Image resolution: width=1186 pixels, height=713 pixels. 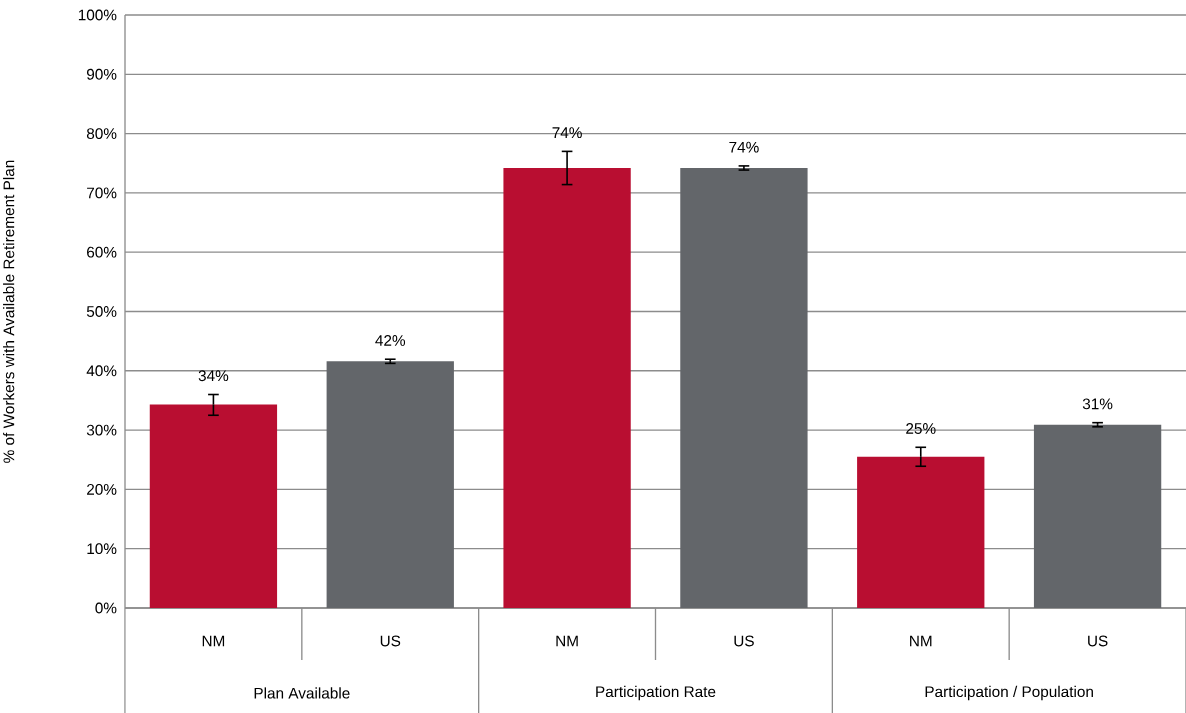 I want to click on y-tick-label: 0%, so click(x=106, y=608).